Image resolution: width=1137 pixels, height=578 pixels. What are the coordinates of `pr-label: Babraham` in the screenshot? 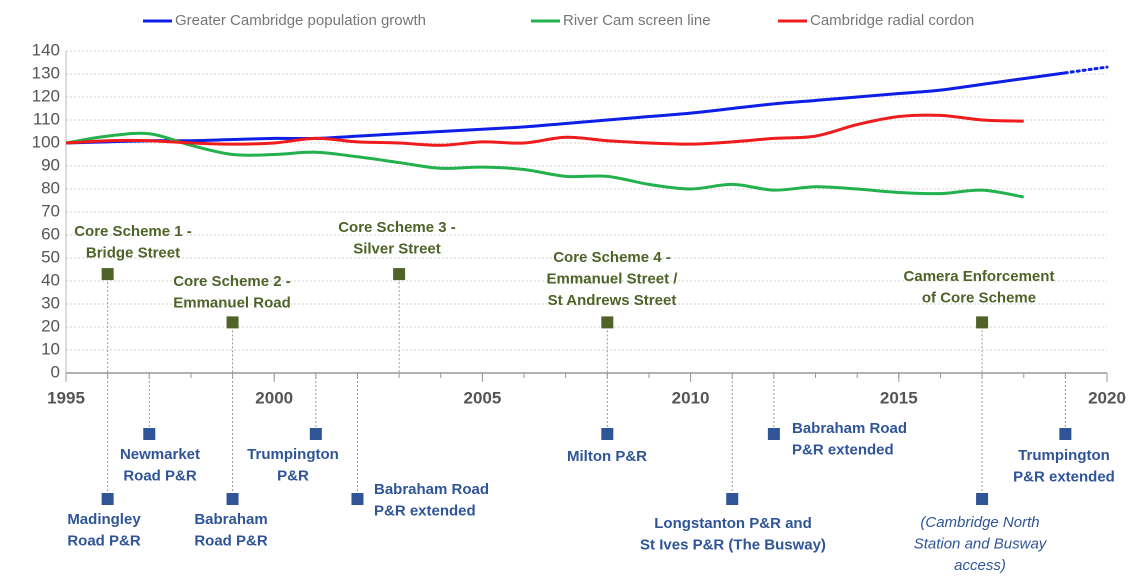 It's located at (230, 519).